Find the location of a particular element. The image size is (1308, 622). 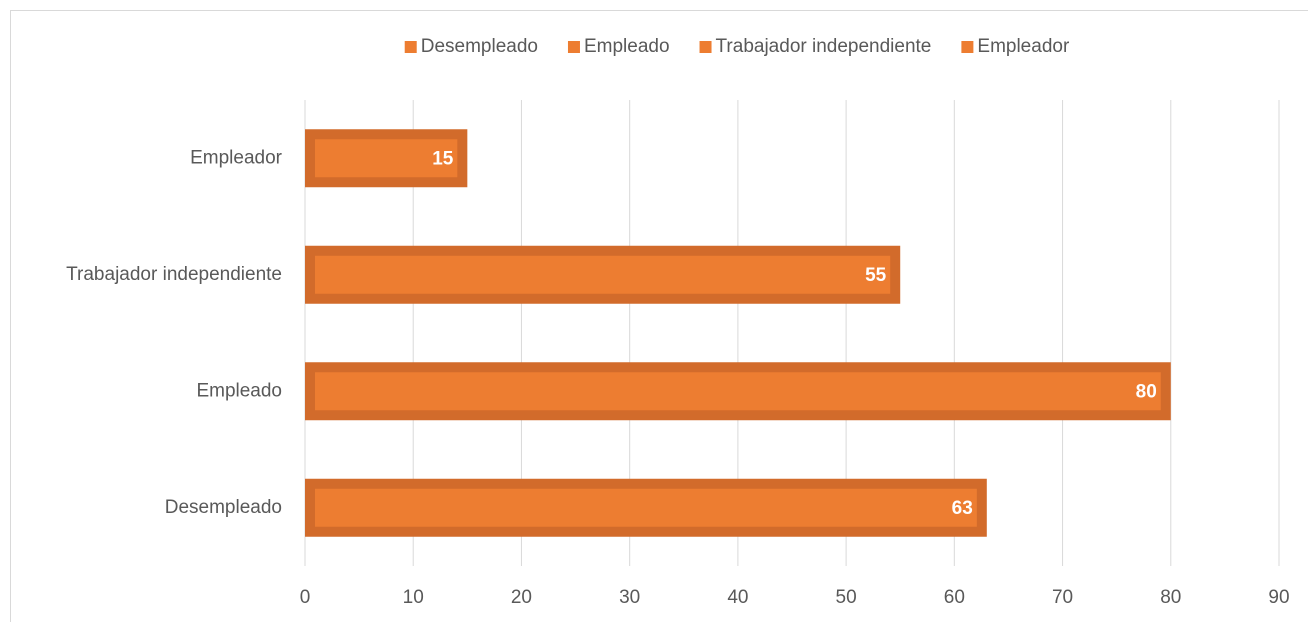

x-tick-label: 80 is located at coordinates (1170, 597).